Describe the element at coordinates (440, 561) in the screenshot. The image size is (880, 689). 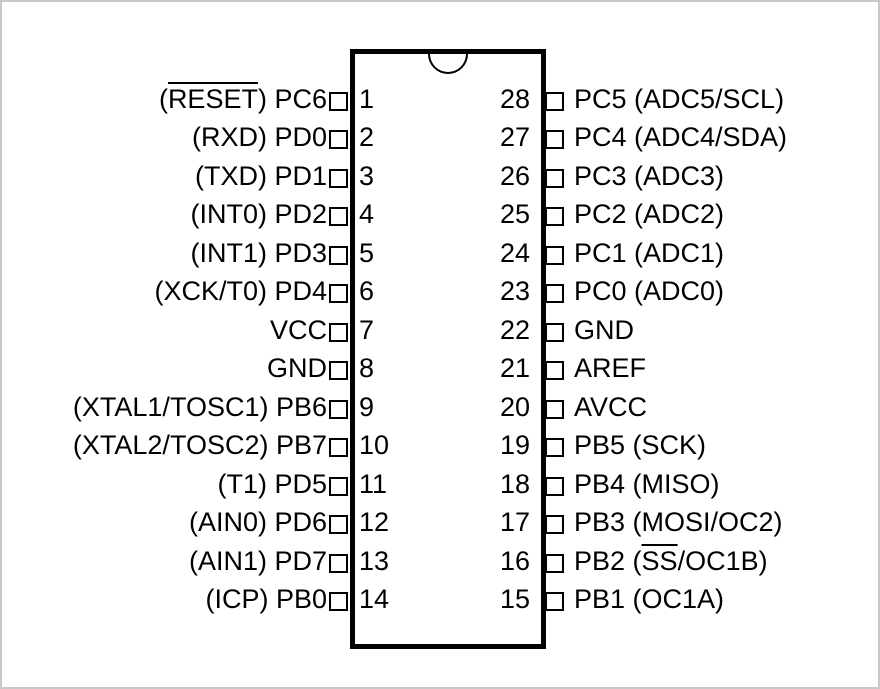
I see `pin-row-left-12: (AIN1) PD7 13` at that location.